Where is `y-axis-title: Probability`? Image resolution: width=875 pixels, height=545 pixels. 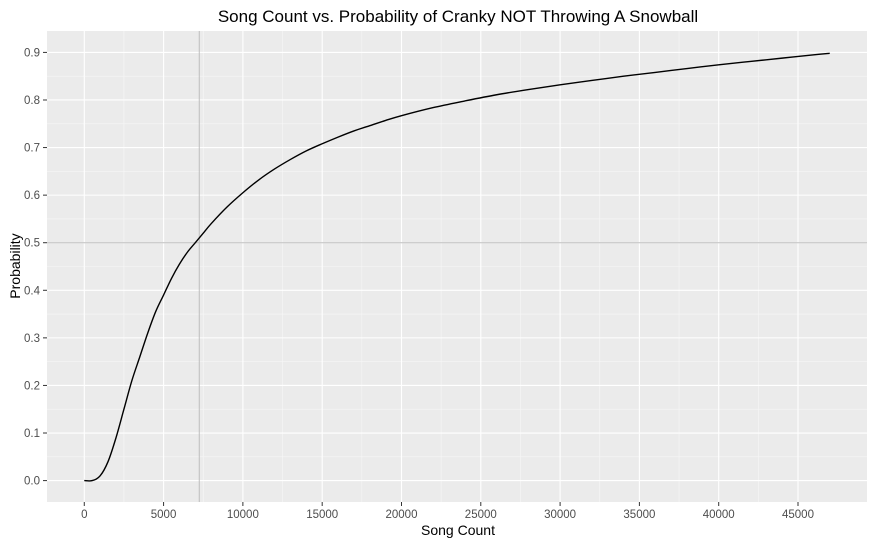
y-axis-title: Probability is located at coordinates (15, 265).